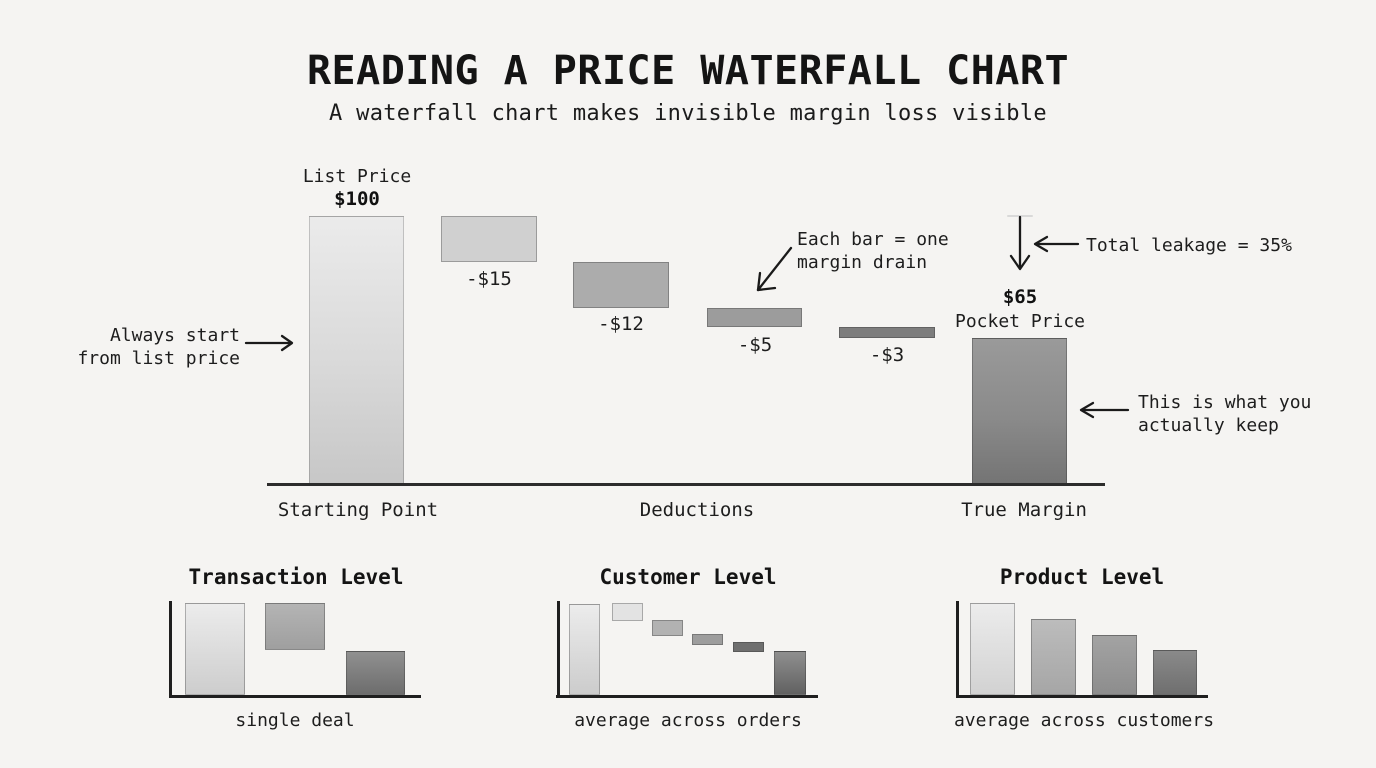 Image resolution: width=1376 pixels, height=768 pixels. What do you see at coordinates (1020, 243) in the screenshot?
I see `arrow-down-icon` at bounding box center [1020, 243].